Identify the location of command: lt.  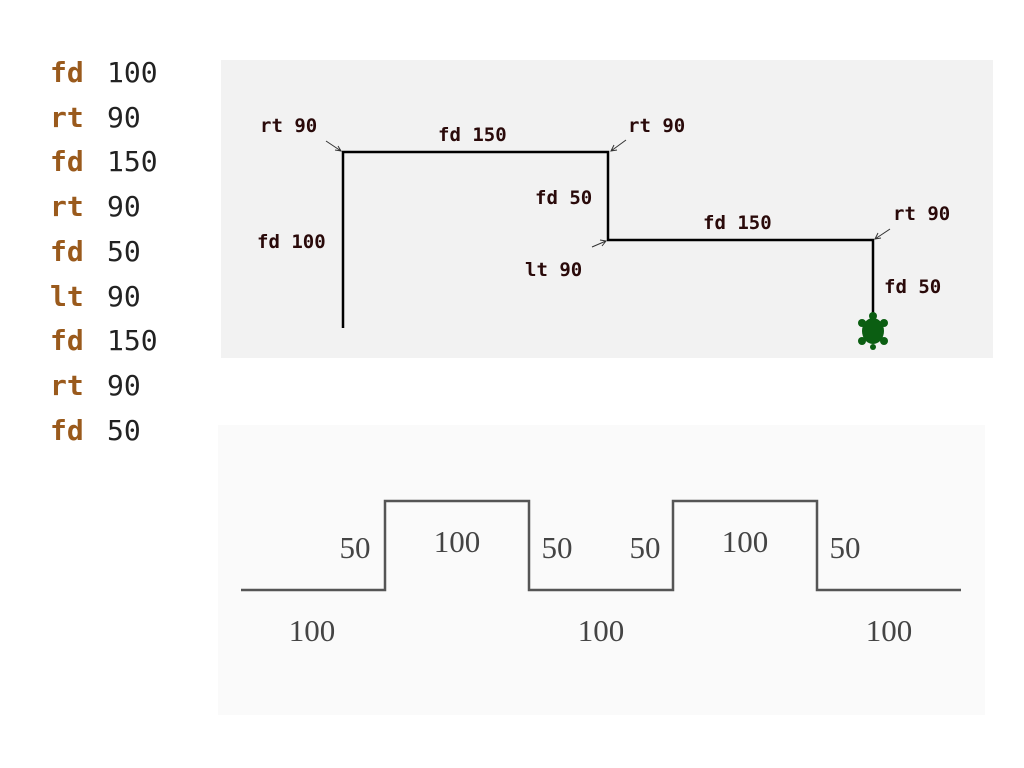
(67, 296).